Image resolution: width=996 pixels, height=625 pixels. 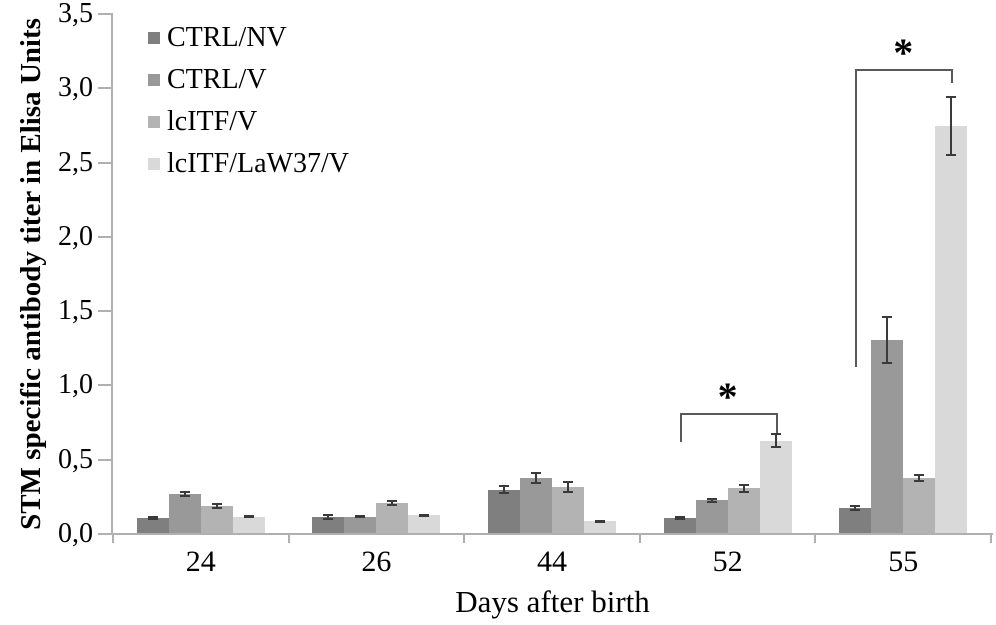 I want to click on y-tick-label: 2,5, so click(x=75, y=162).